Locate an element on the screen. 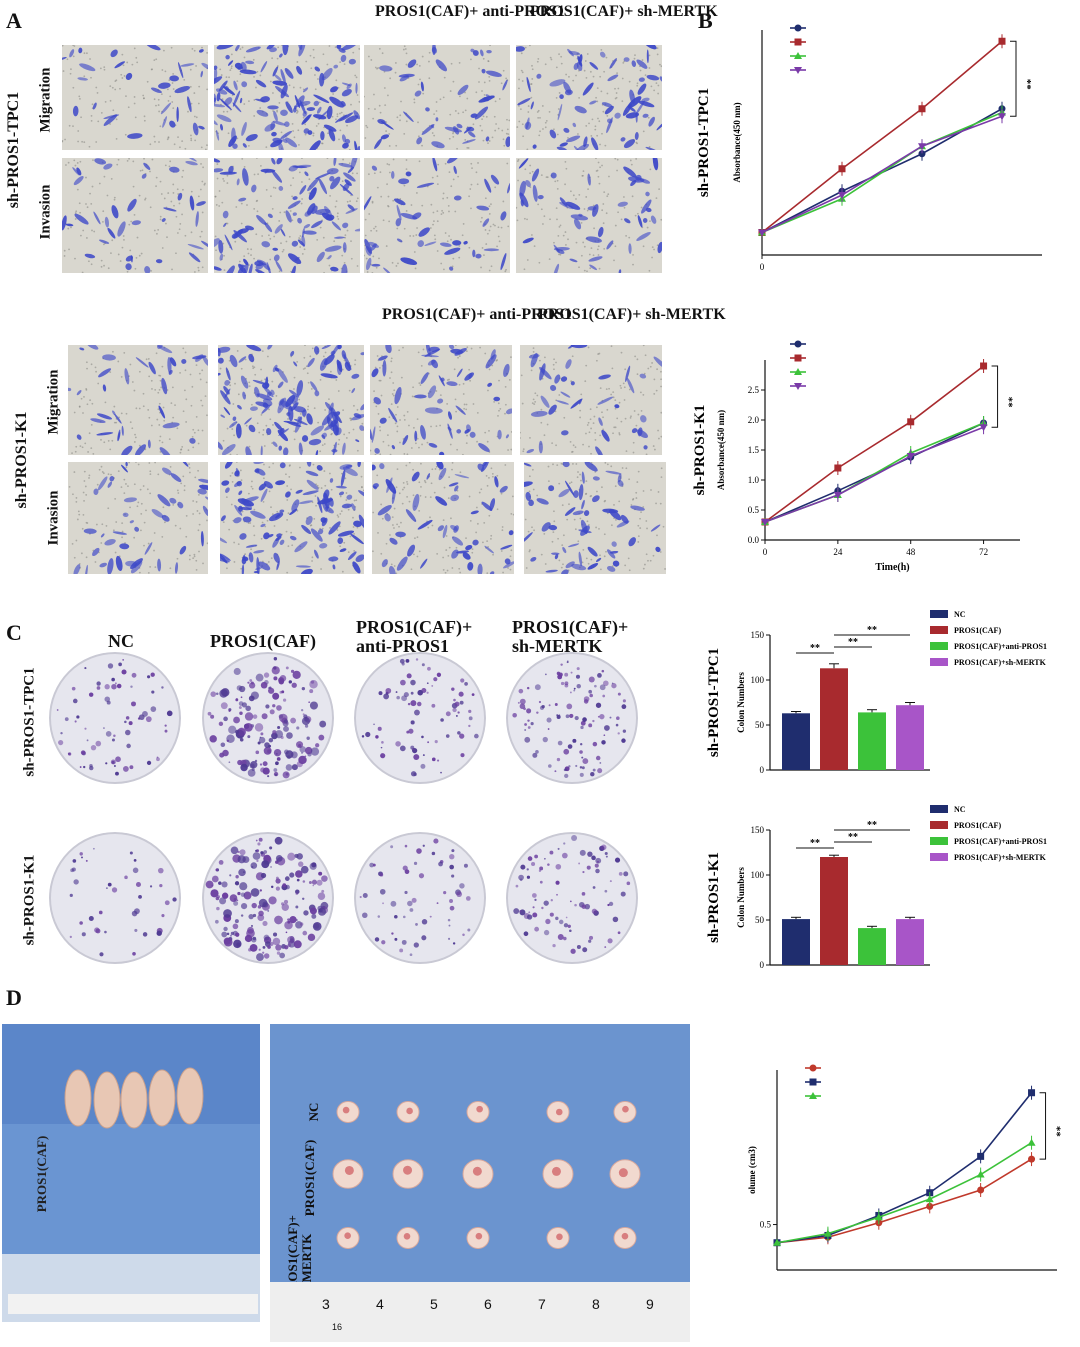  ruler-number: 6 is located at coordinates (488, 1304).